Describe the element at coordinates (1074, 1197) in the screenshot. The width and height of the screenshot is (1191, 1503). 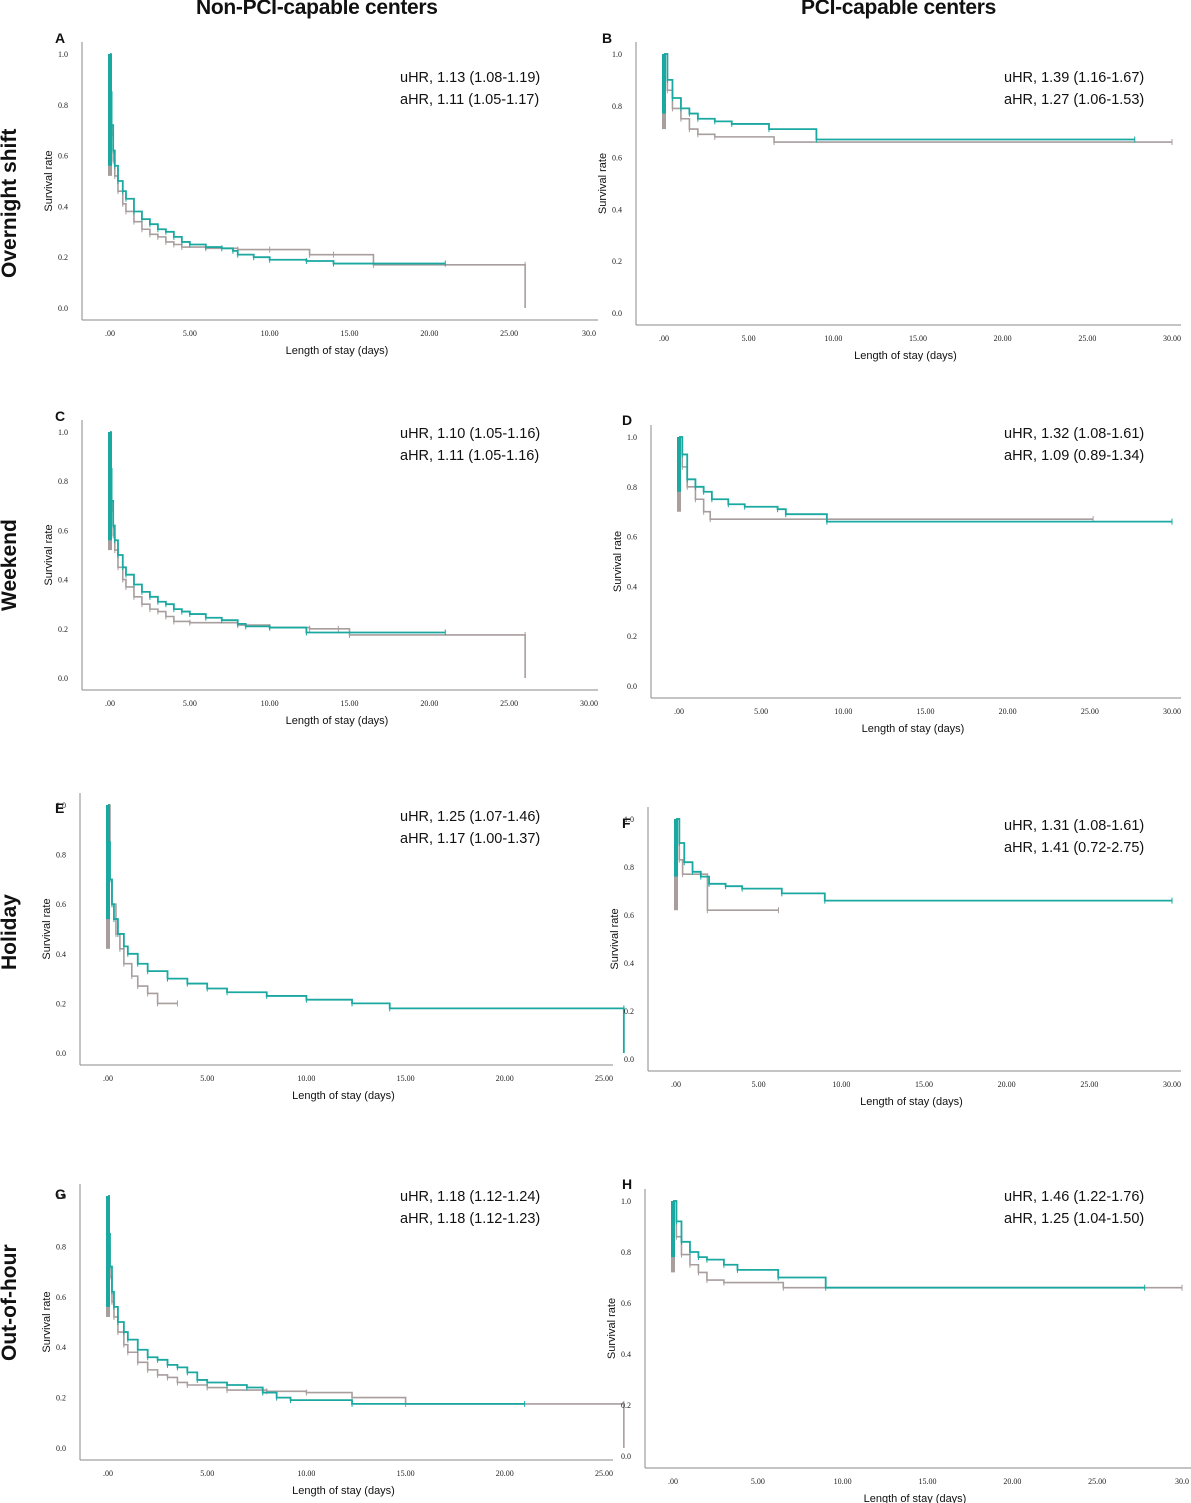
I see `unadjusted-hr-label: uHR, 1.46 (1.22-1.76)` at that location.